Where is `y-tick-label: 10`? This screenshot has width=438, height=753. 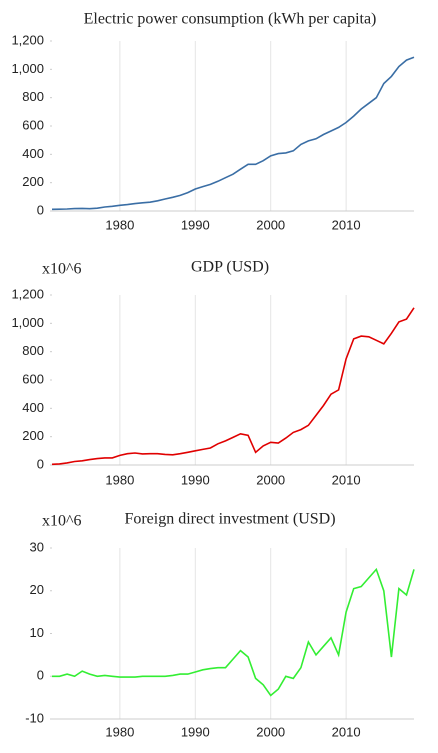
y-tick-label: 10 is located at coordinates (37, 632).